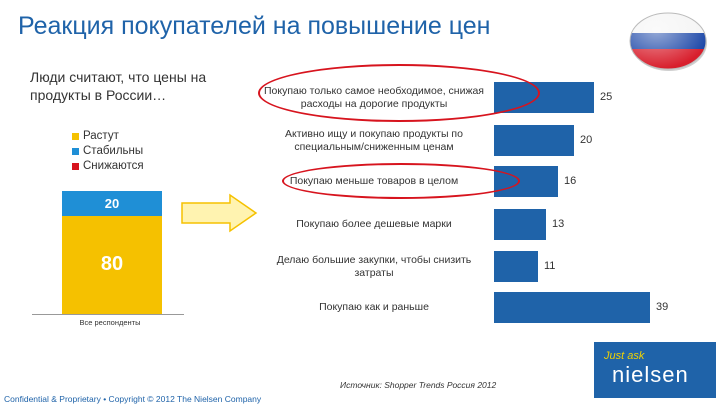  I want to click on stacked-category-label: Все респонденты, so click(110, 322).